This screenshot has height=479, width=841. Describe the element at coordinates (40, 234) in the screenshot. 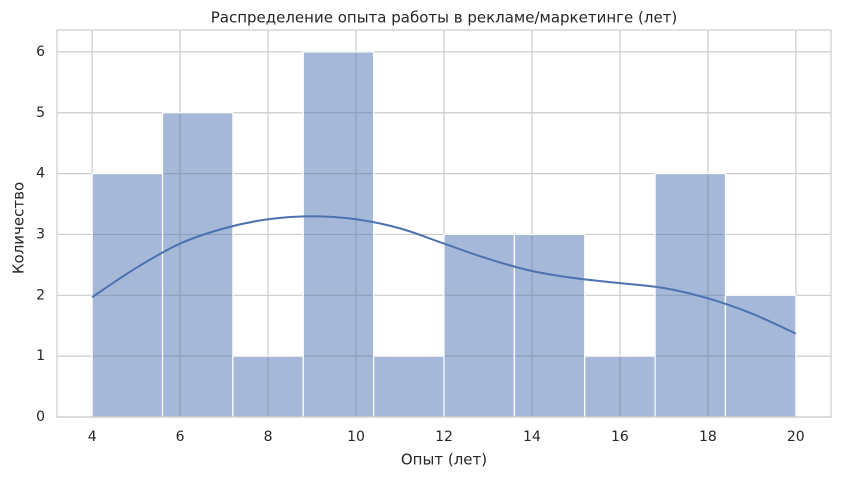

I see `y-tick-label: 3` at that location.